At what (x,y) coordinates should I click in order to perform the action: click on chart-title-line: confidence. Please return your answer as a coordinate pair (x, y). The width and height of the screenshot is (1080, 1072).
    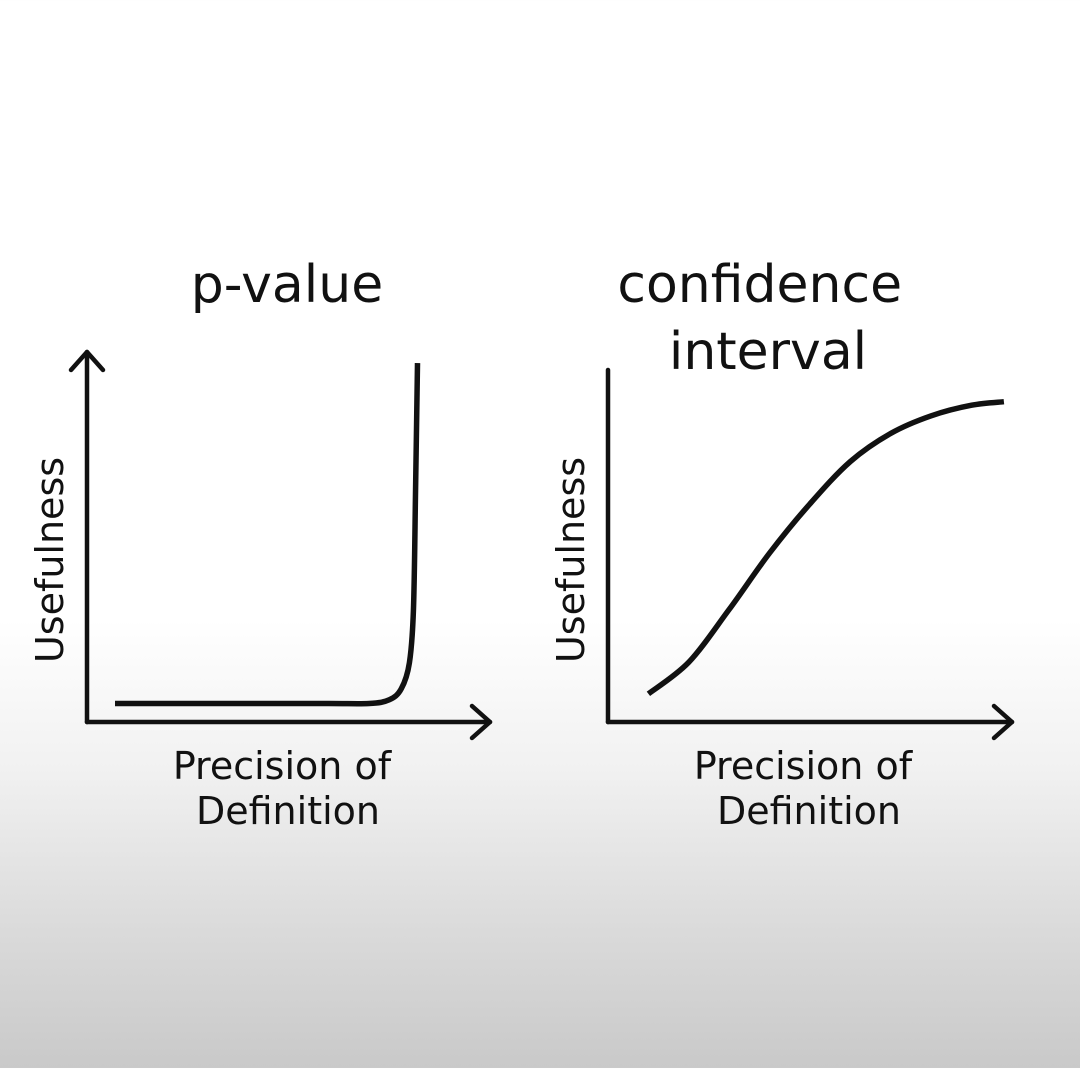
    Looking at the image, I should click on (759, 285).